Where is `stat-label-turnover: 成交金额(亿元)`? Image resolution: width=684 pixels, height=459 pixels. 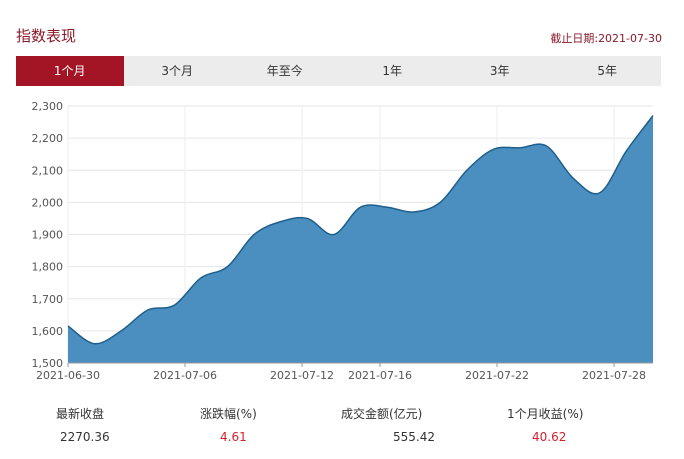
stat-label-turnover: 成交金额(亿元) is located at coordinates (382, 414).